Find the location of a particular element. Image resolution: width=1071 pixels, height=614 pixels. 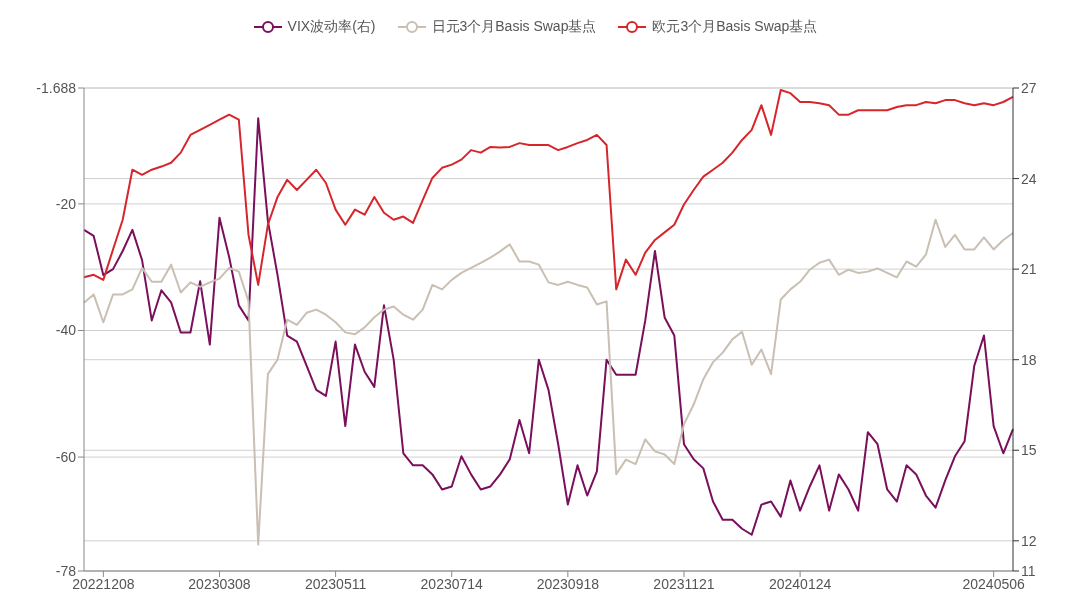

x-tick-label: 20230714 is located at coordinates (452, 583).